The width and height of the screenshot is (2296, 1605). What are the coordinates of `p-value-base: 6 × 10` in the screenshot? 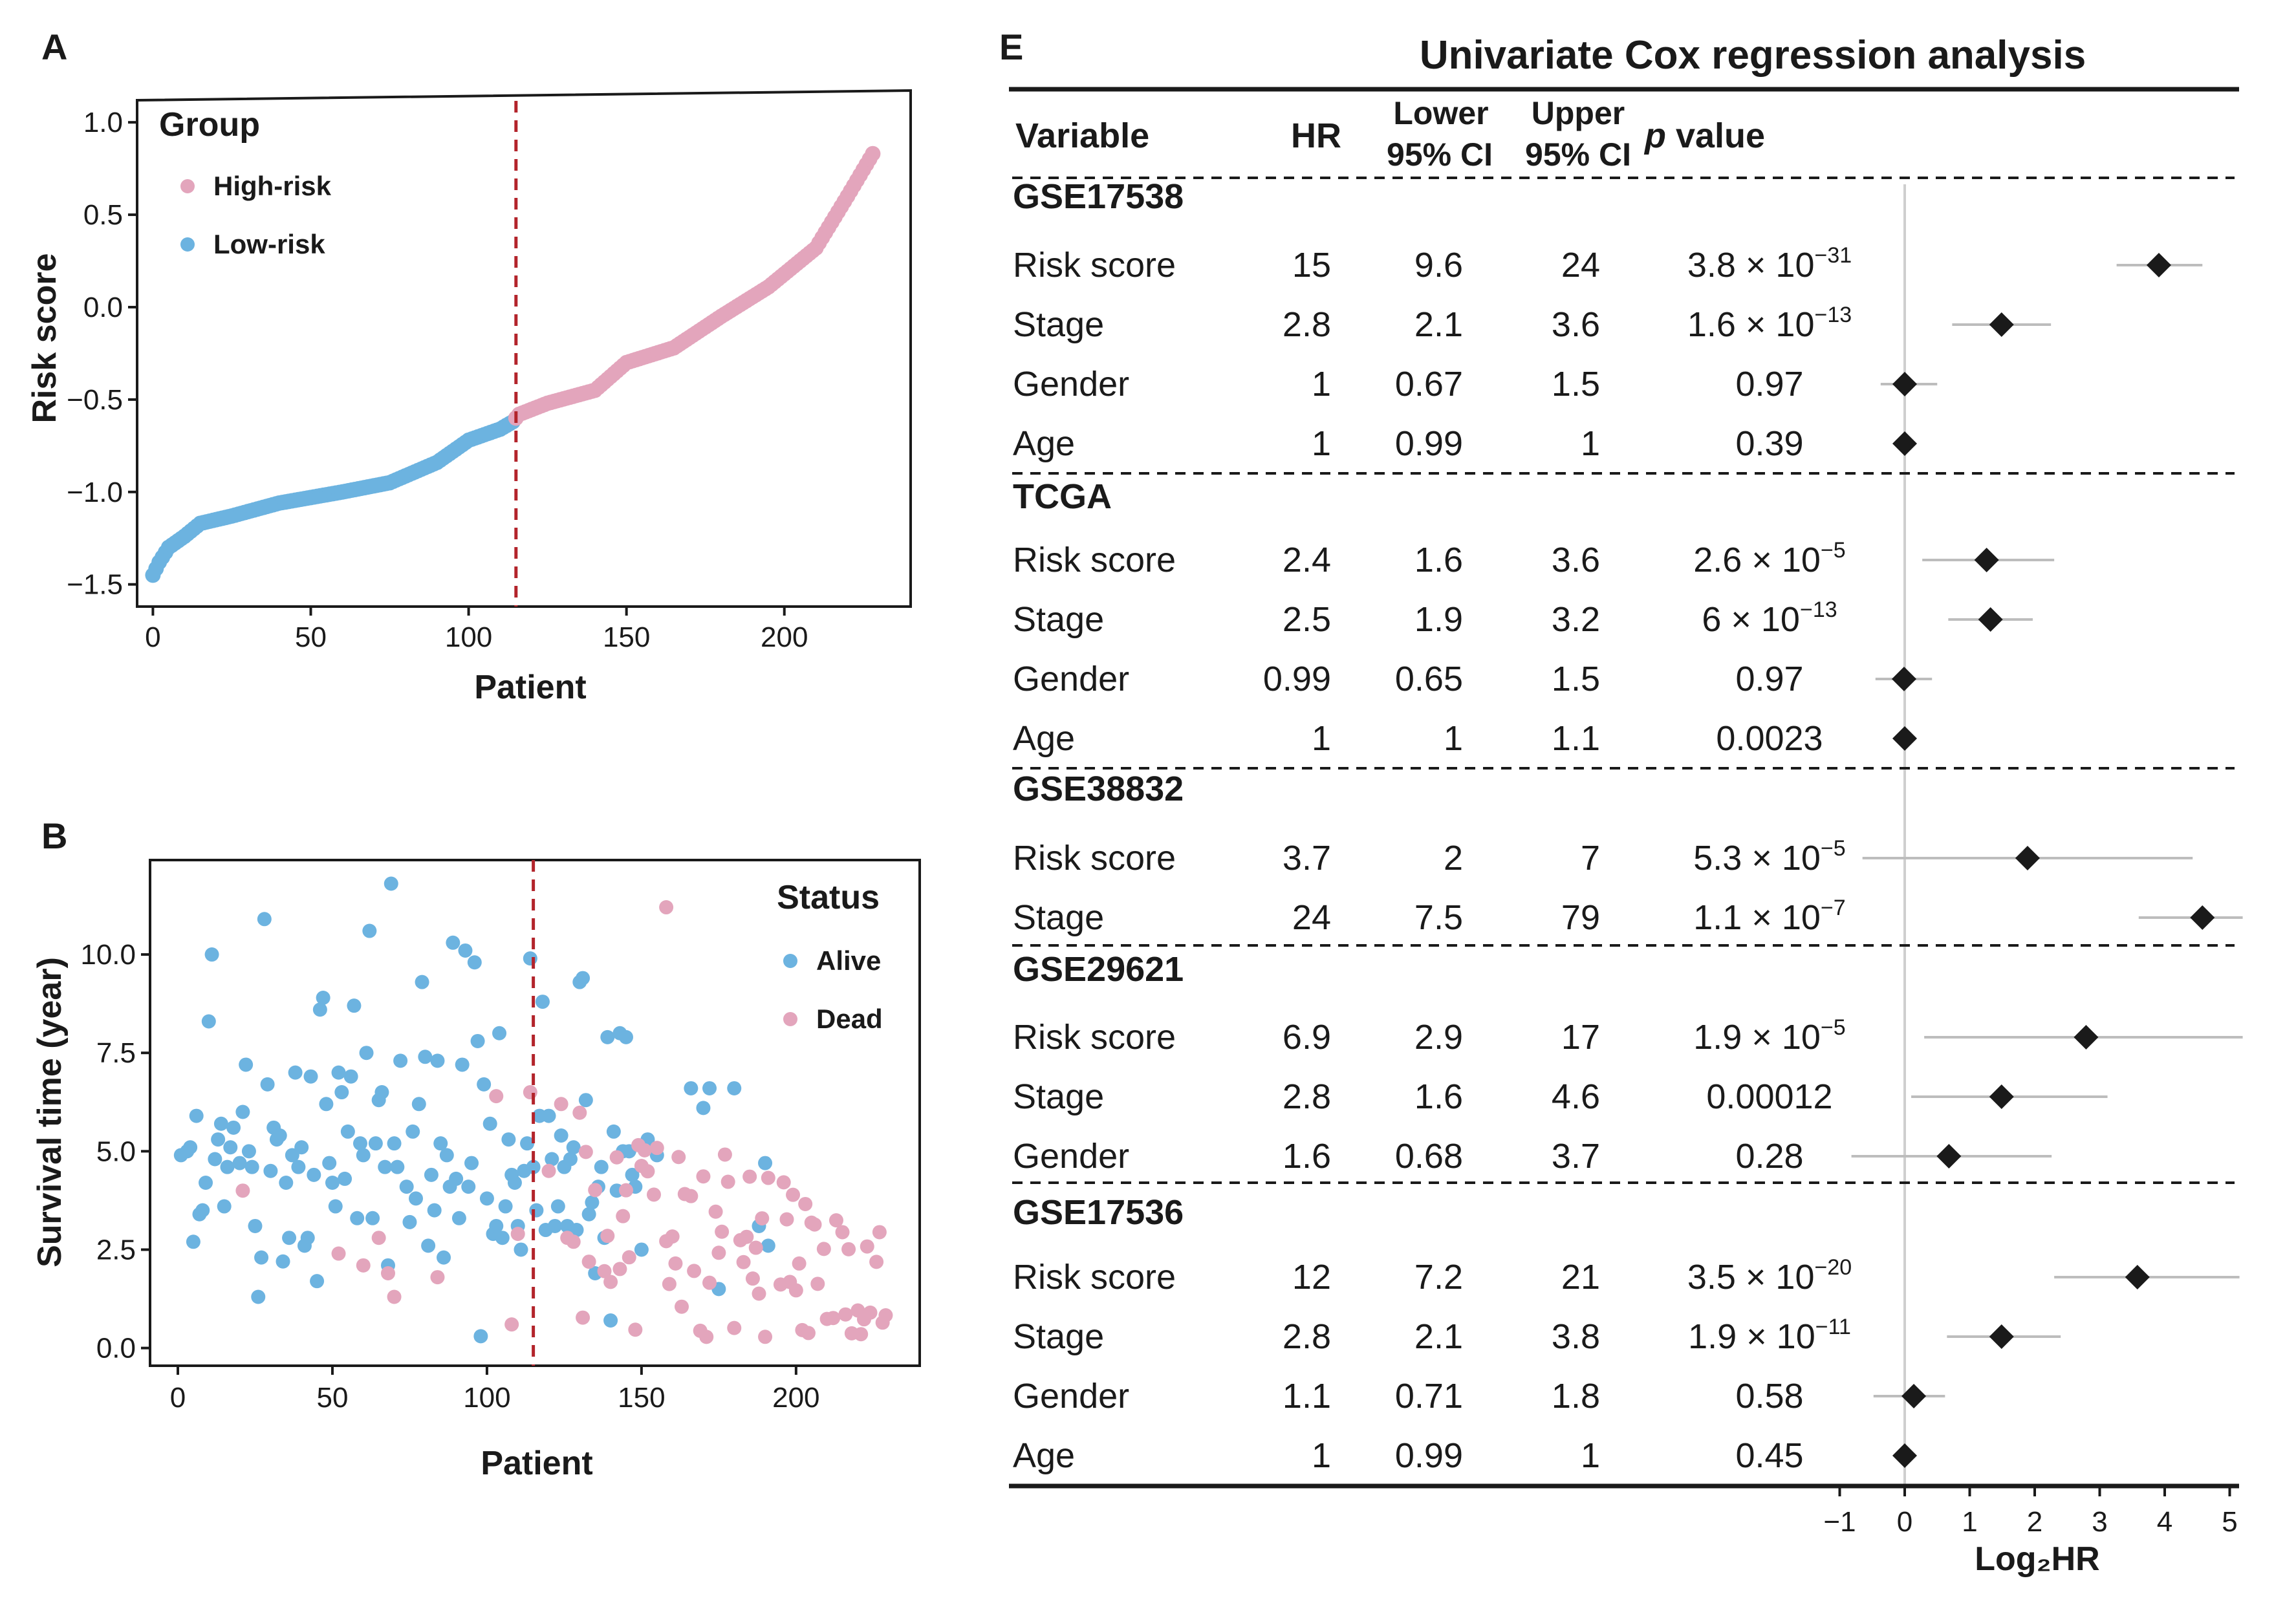 It's located at (1751, 619).